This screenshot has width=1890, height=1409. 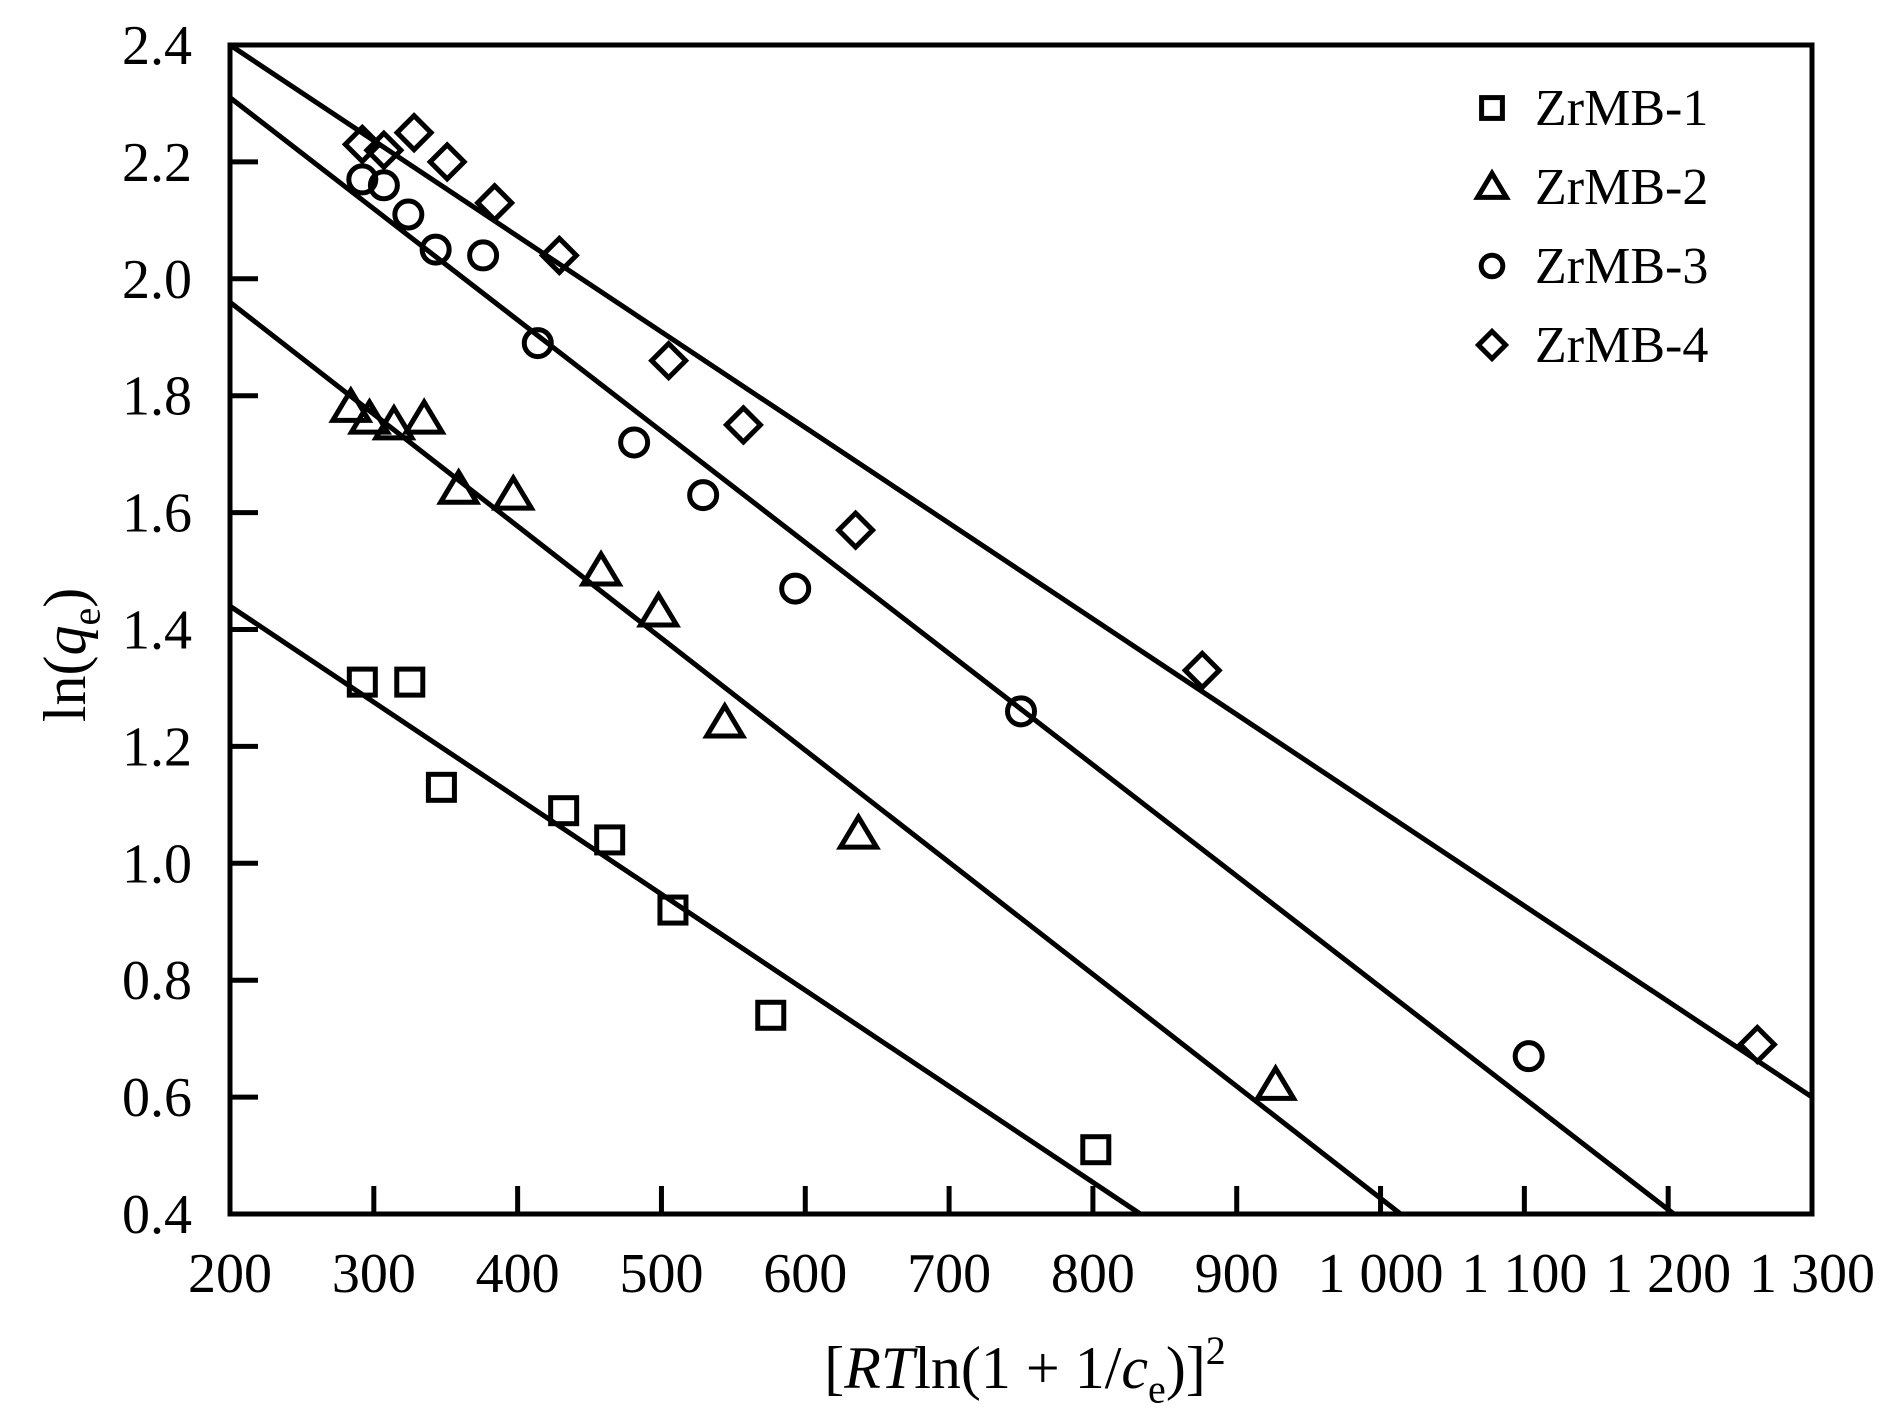 I want to click on axis-title-part: c, so click(x=1134, y=1368).